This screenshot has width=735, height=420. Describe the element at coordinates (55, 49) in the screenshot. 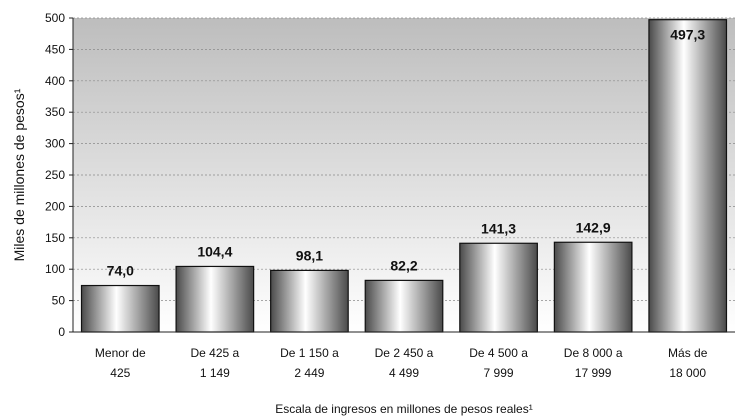

I see `y-tick-label: 450` at that location.